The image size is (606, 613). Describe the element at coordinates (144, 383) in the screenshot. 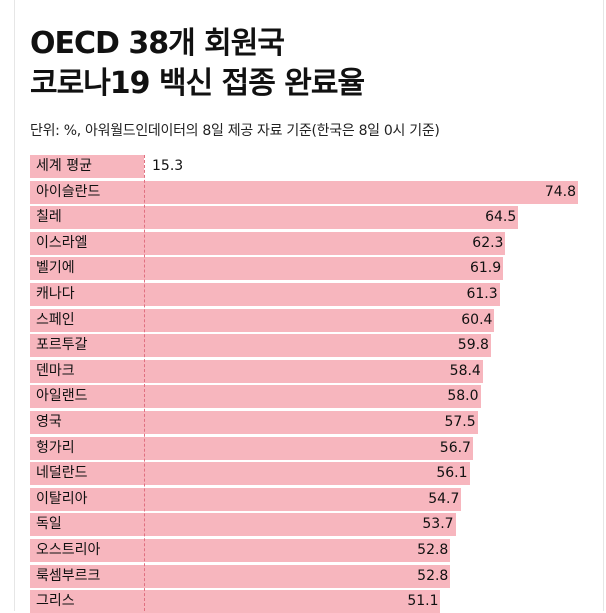

I see `baseline-divider` at that location.